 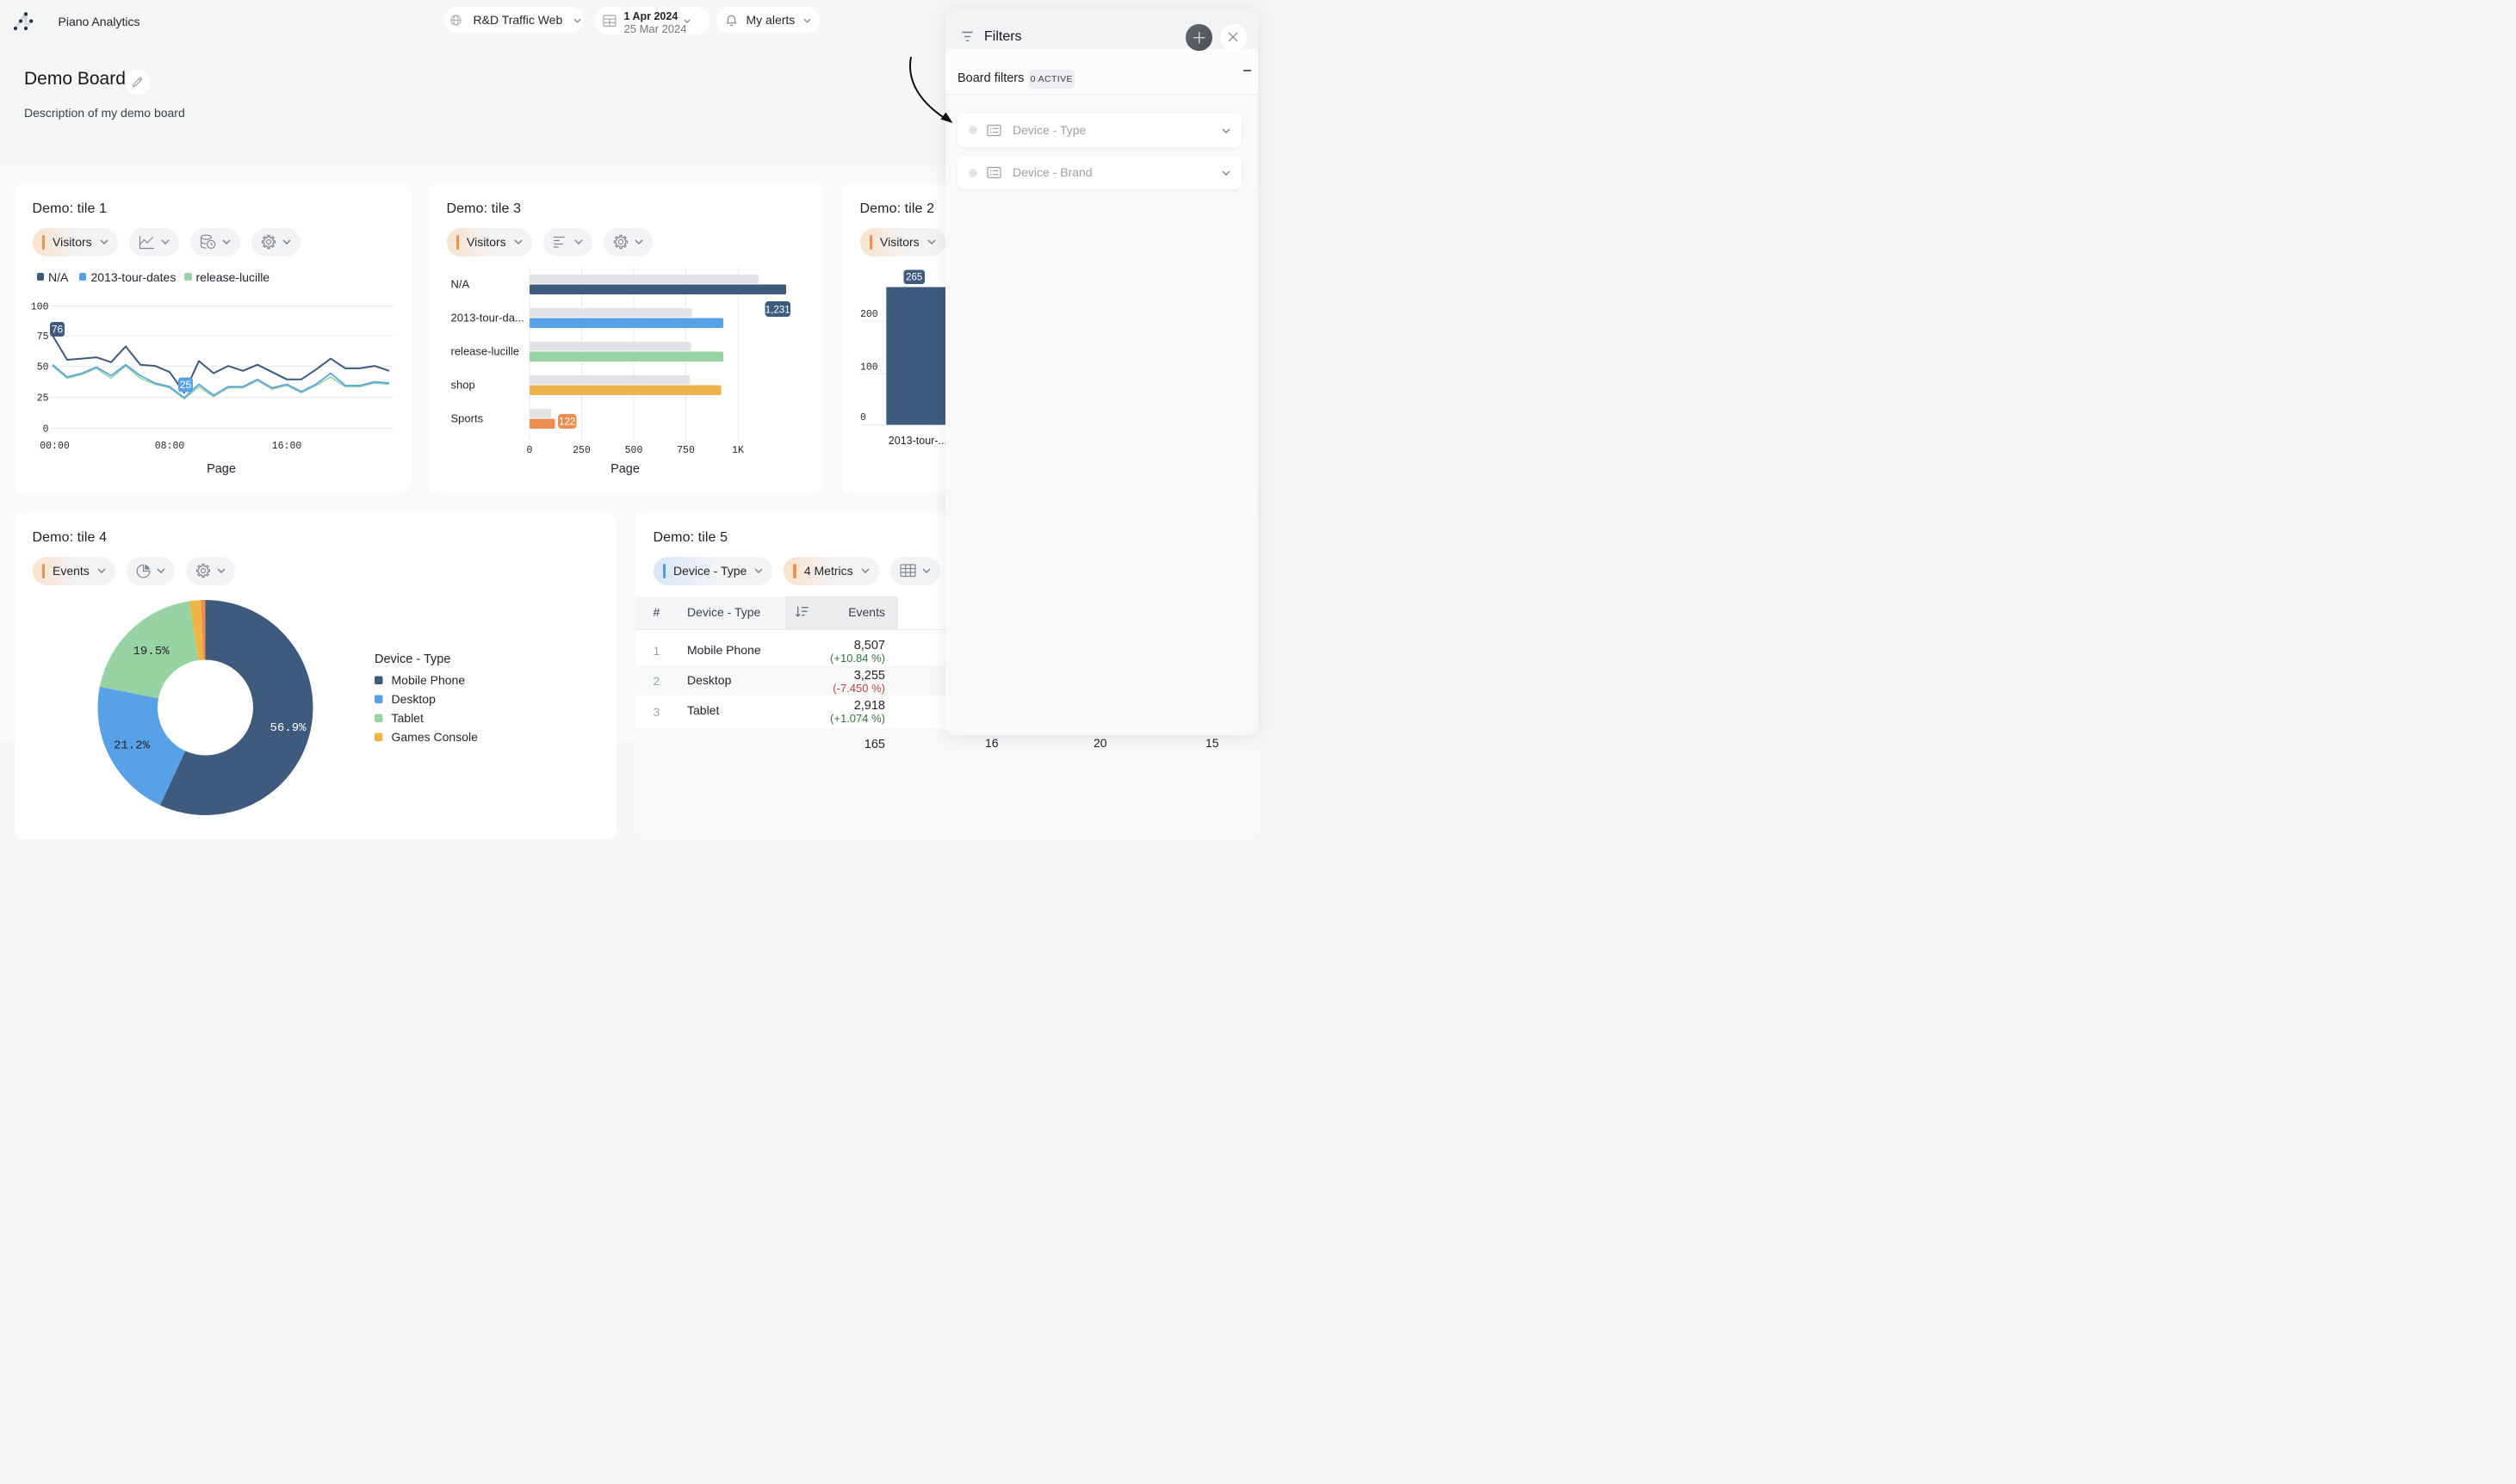 What do you see at coordinates (414, 699) in the screenshot?
I see `svg-text: Desktop` at bounding box center [414, 699].